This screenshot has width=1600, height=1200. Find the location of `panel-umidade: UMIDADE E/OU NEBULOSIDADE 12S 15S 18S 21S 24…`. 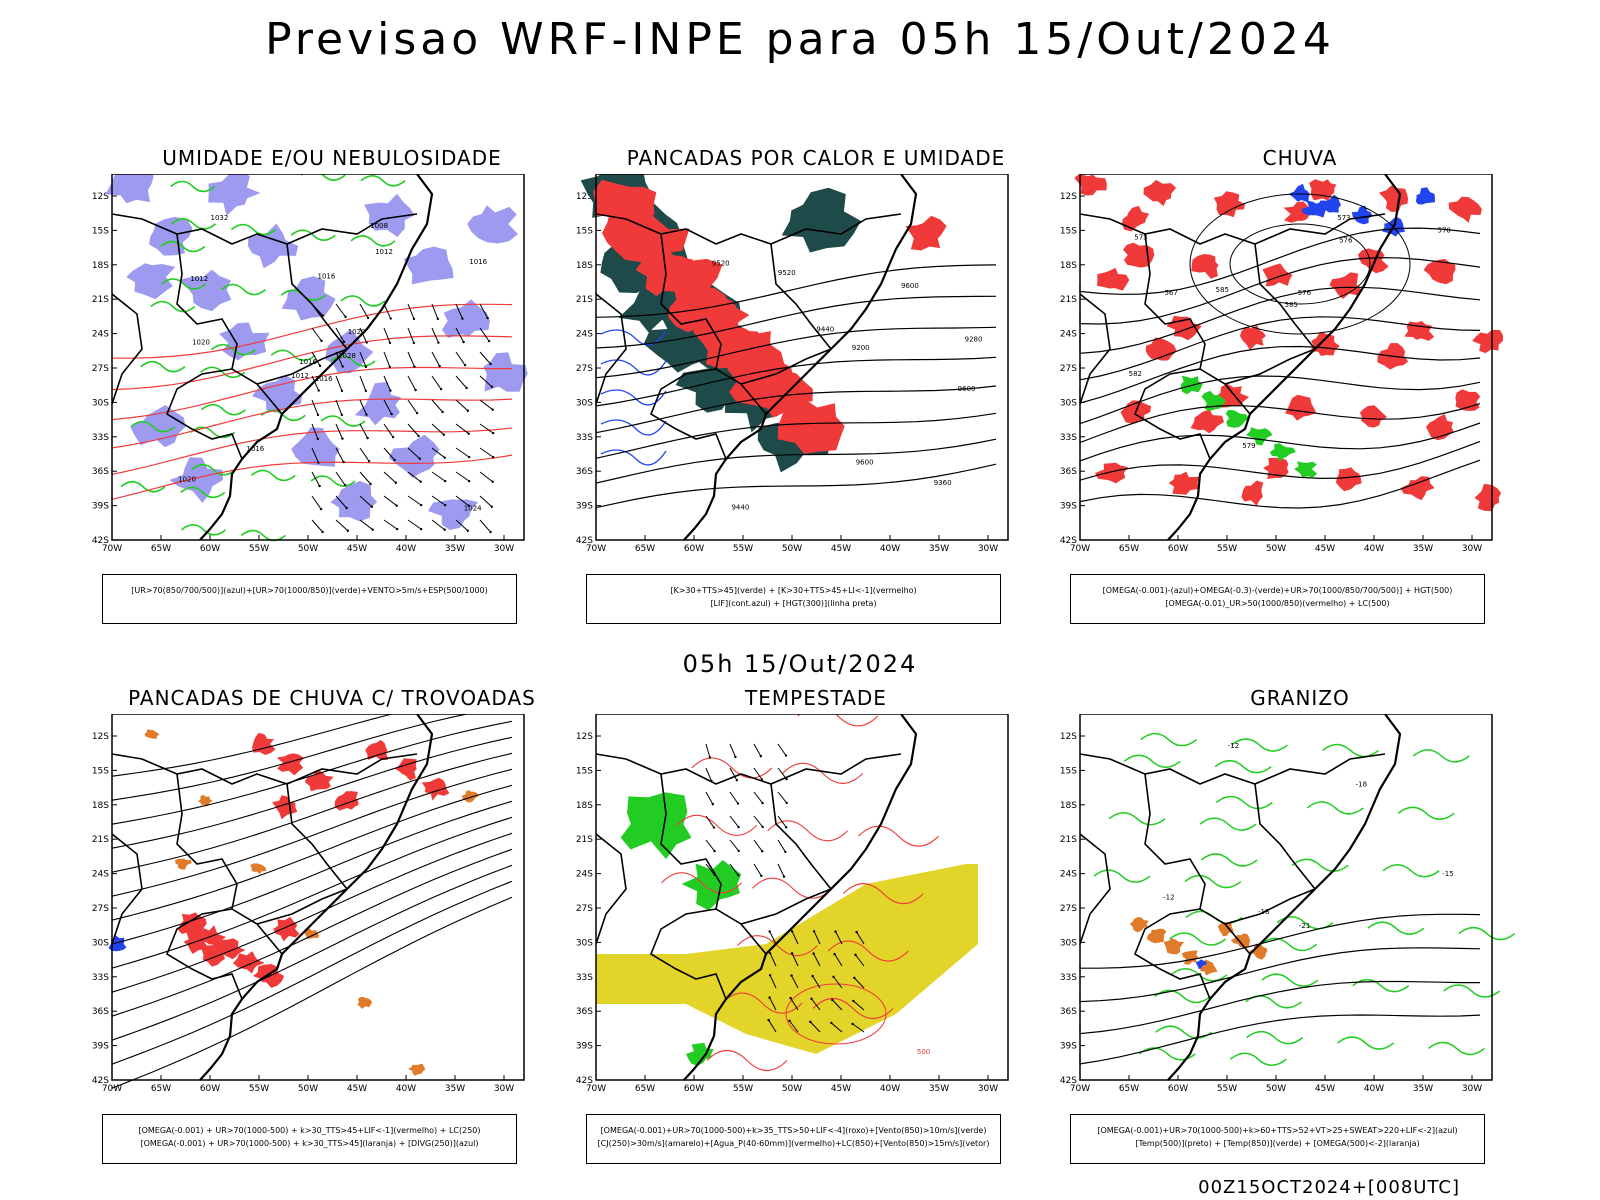

panel-umidade: UMIDADE E/OU NEBULOSIDADE 12S 15S 18S 21S 24… is located at coordinates (332, 386).